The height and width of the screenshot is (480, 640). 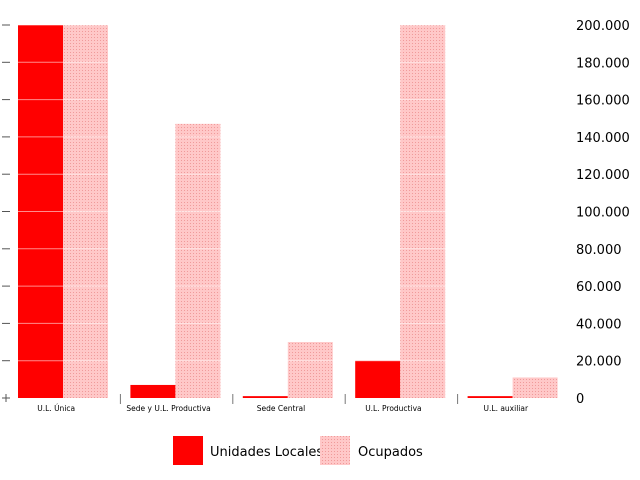 What do you see at coordinates (580, 399) in the screenshot?
I see `y-tick-label: 0` at bounding box center [580, 399].